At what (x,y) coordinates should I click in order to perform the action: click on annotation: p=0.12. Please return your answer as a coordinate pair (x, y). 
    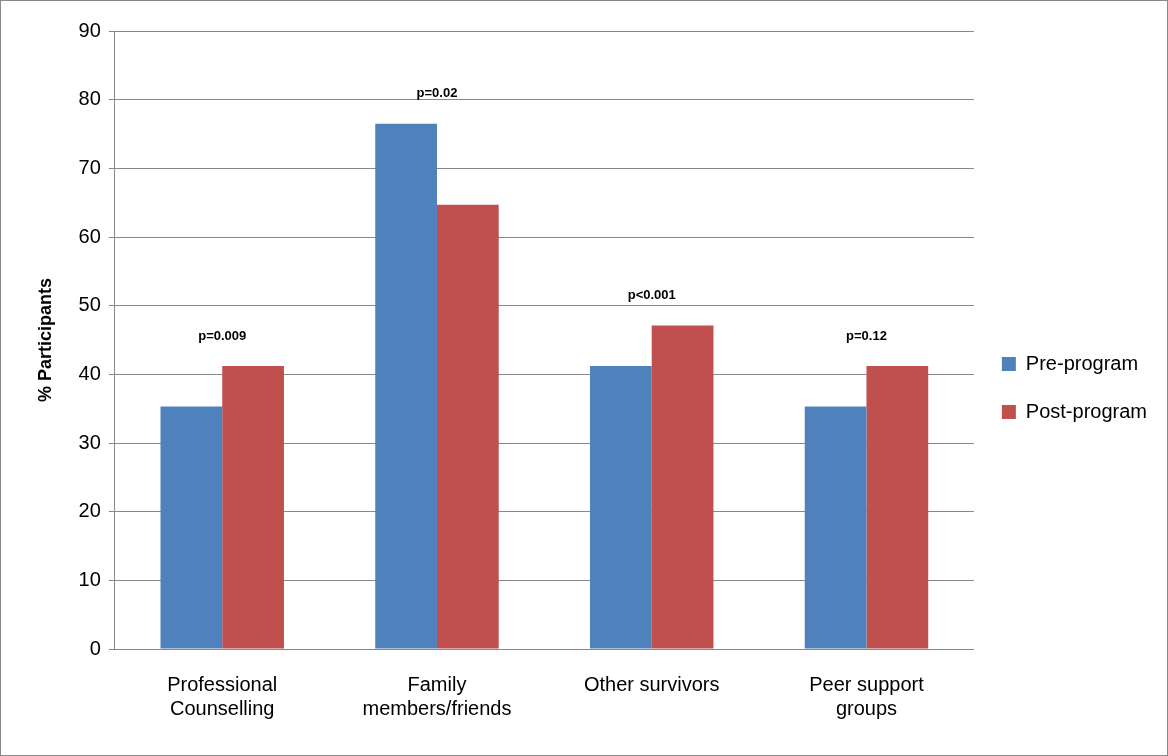
    Looking at the image, I should click on (866, 335).